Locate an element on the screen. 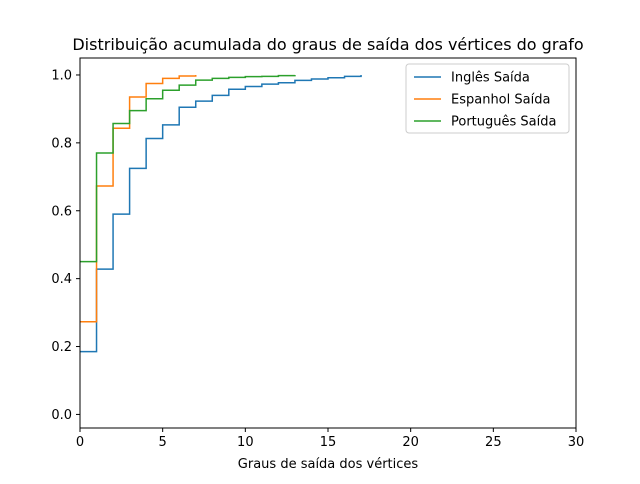  x-axis-label: Graus de saída dos vértices is located at coordinates (328, 464).